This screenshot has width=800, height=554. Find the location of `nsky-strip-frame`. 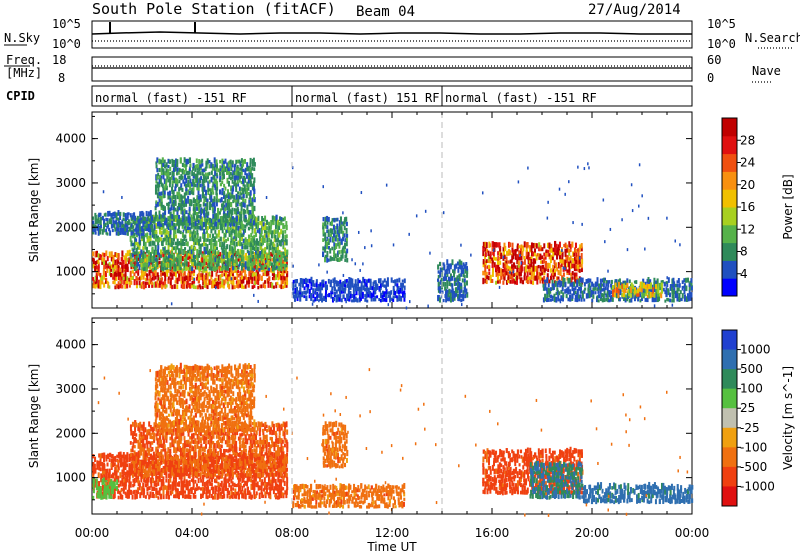

nsky-strip-frame is located at coordinates (392, 34).